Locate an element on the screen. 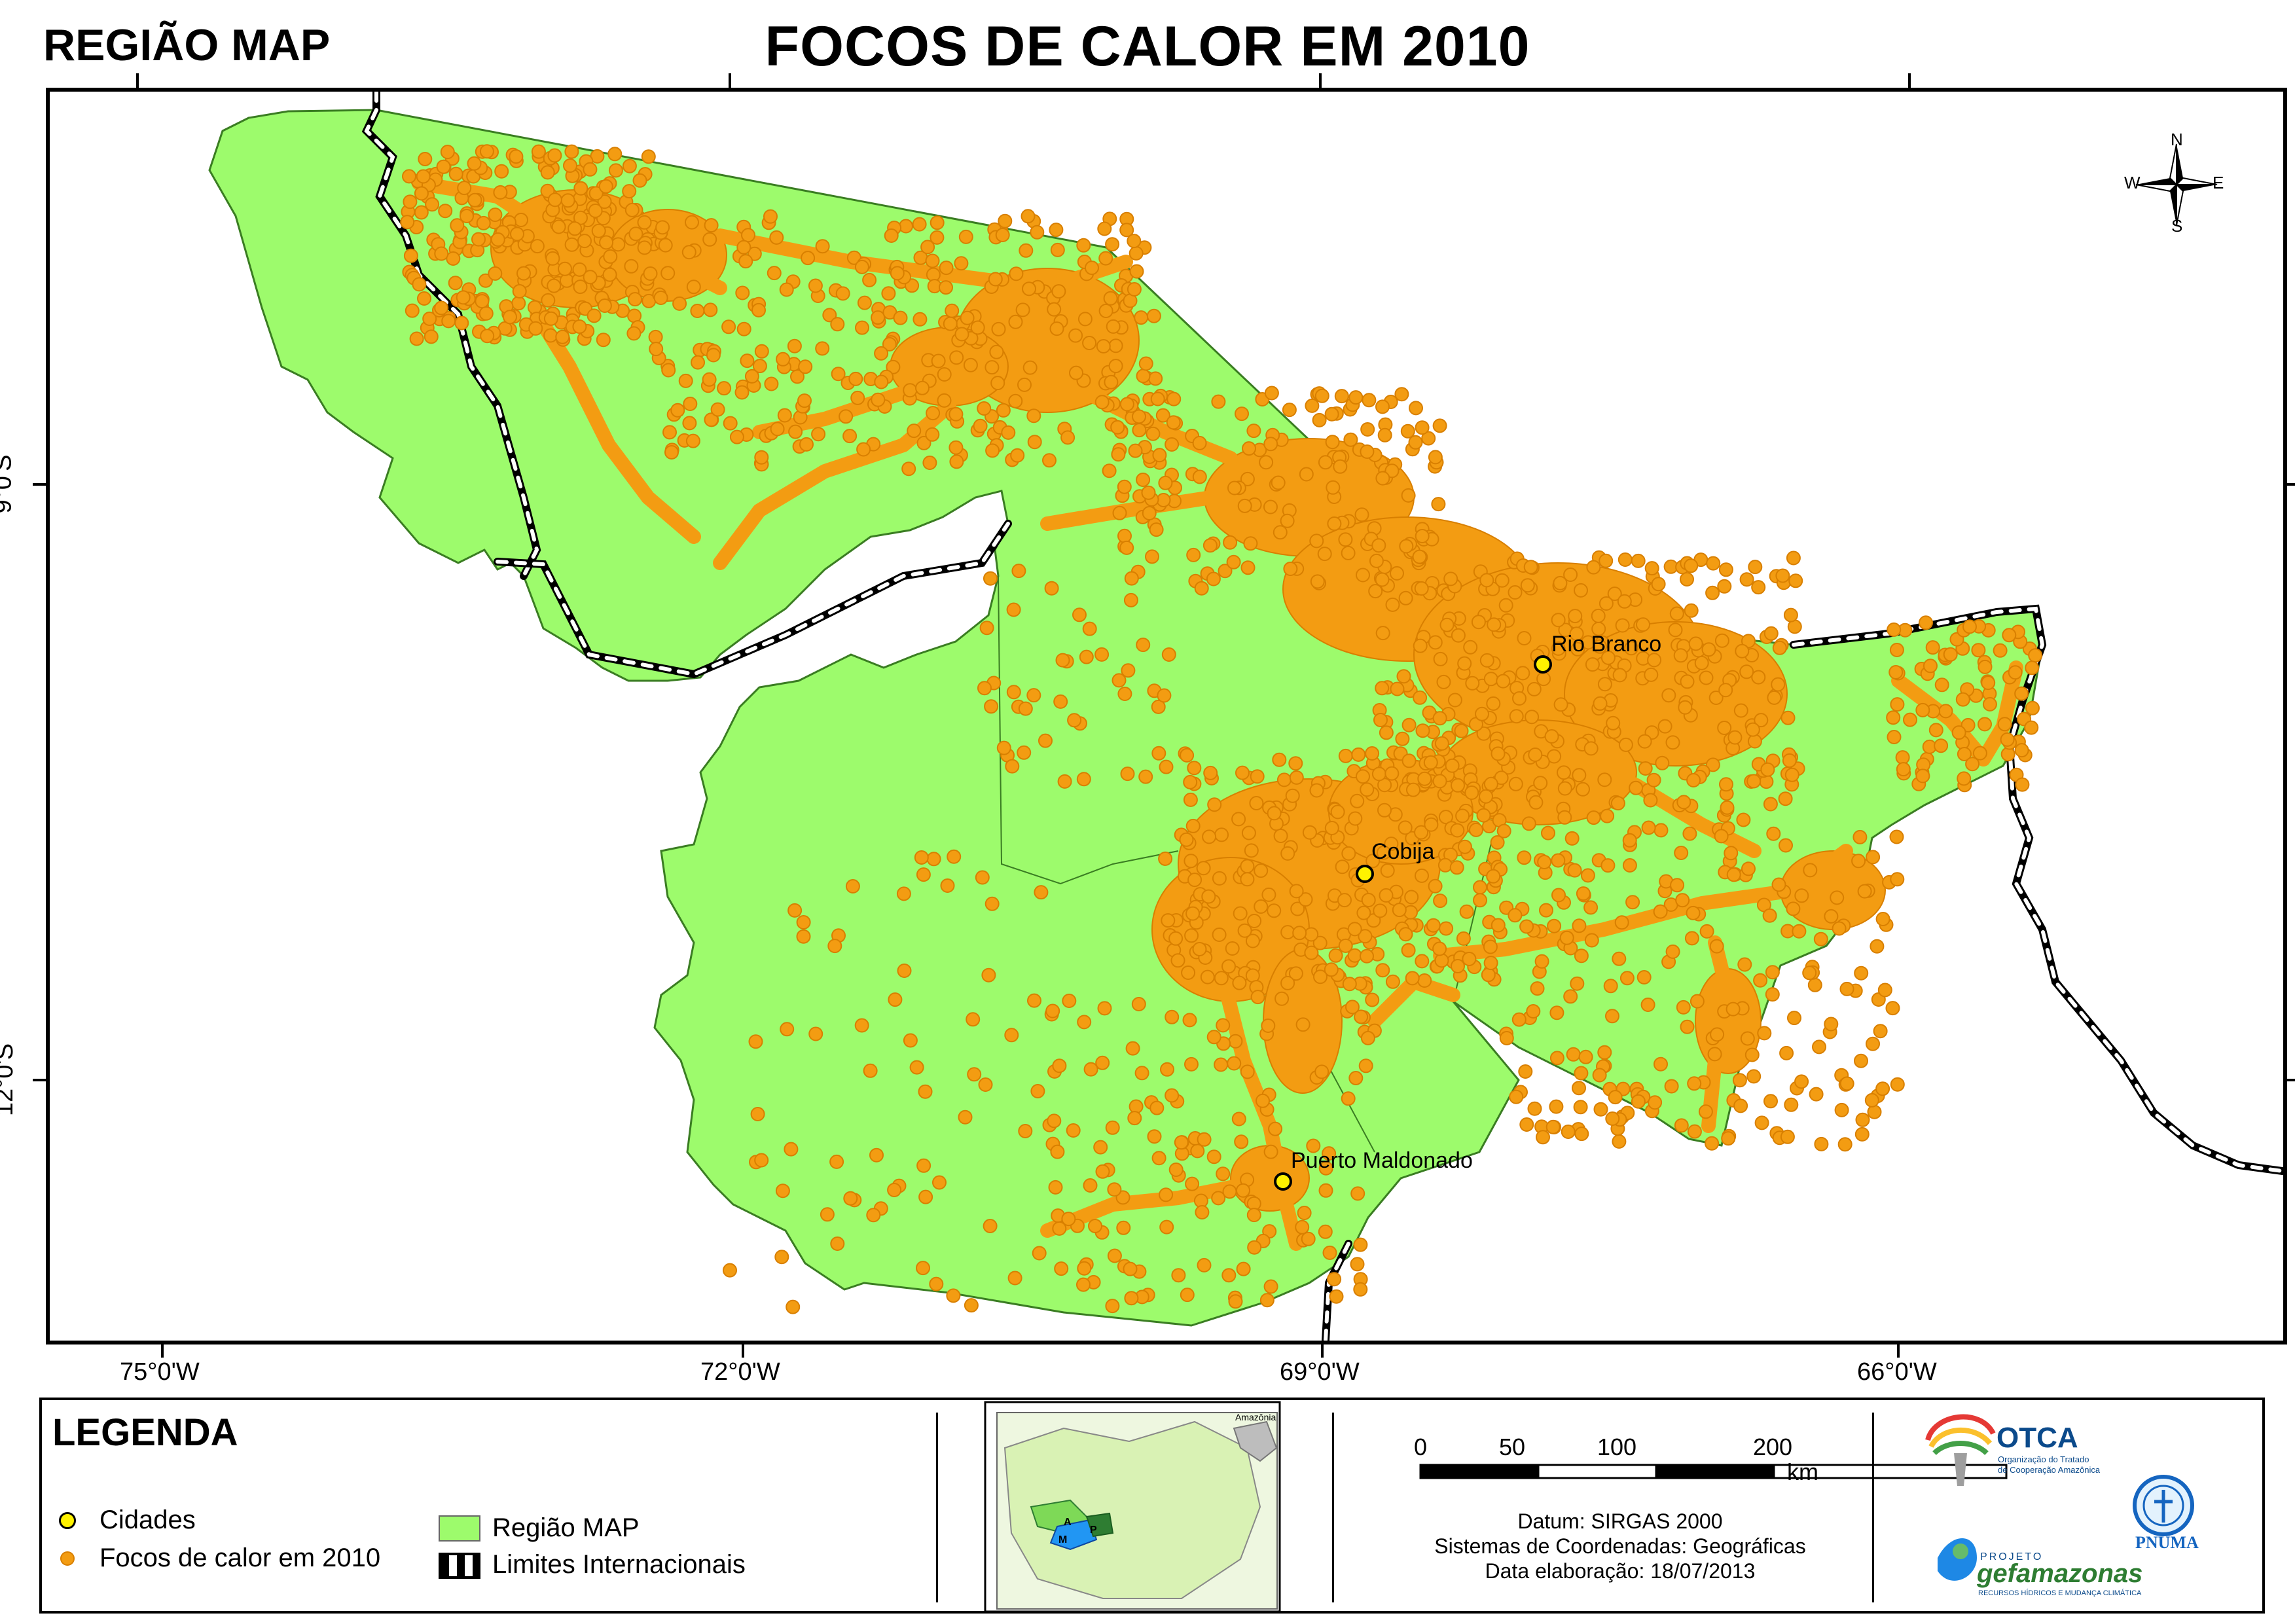  legend-cities-symbol is located at coordinates (68, 1520).